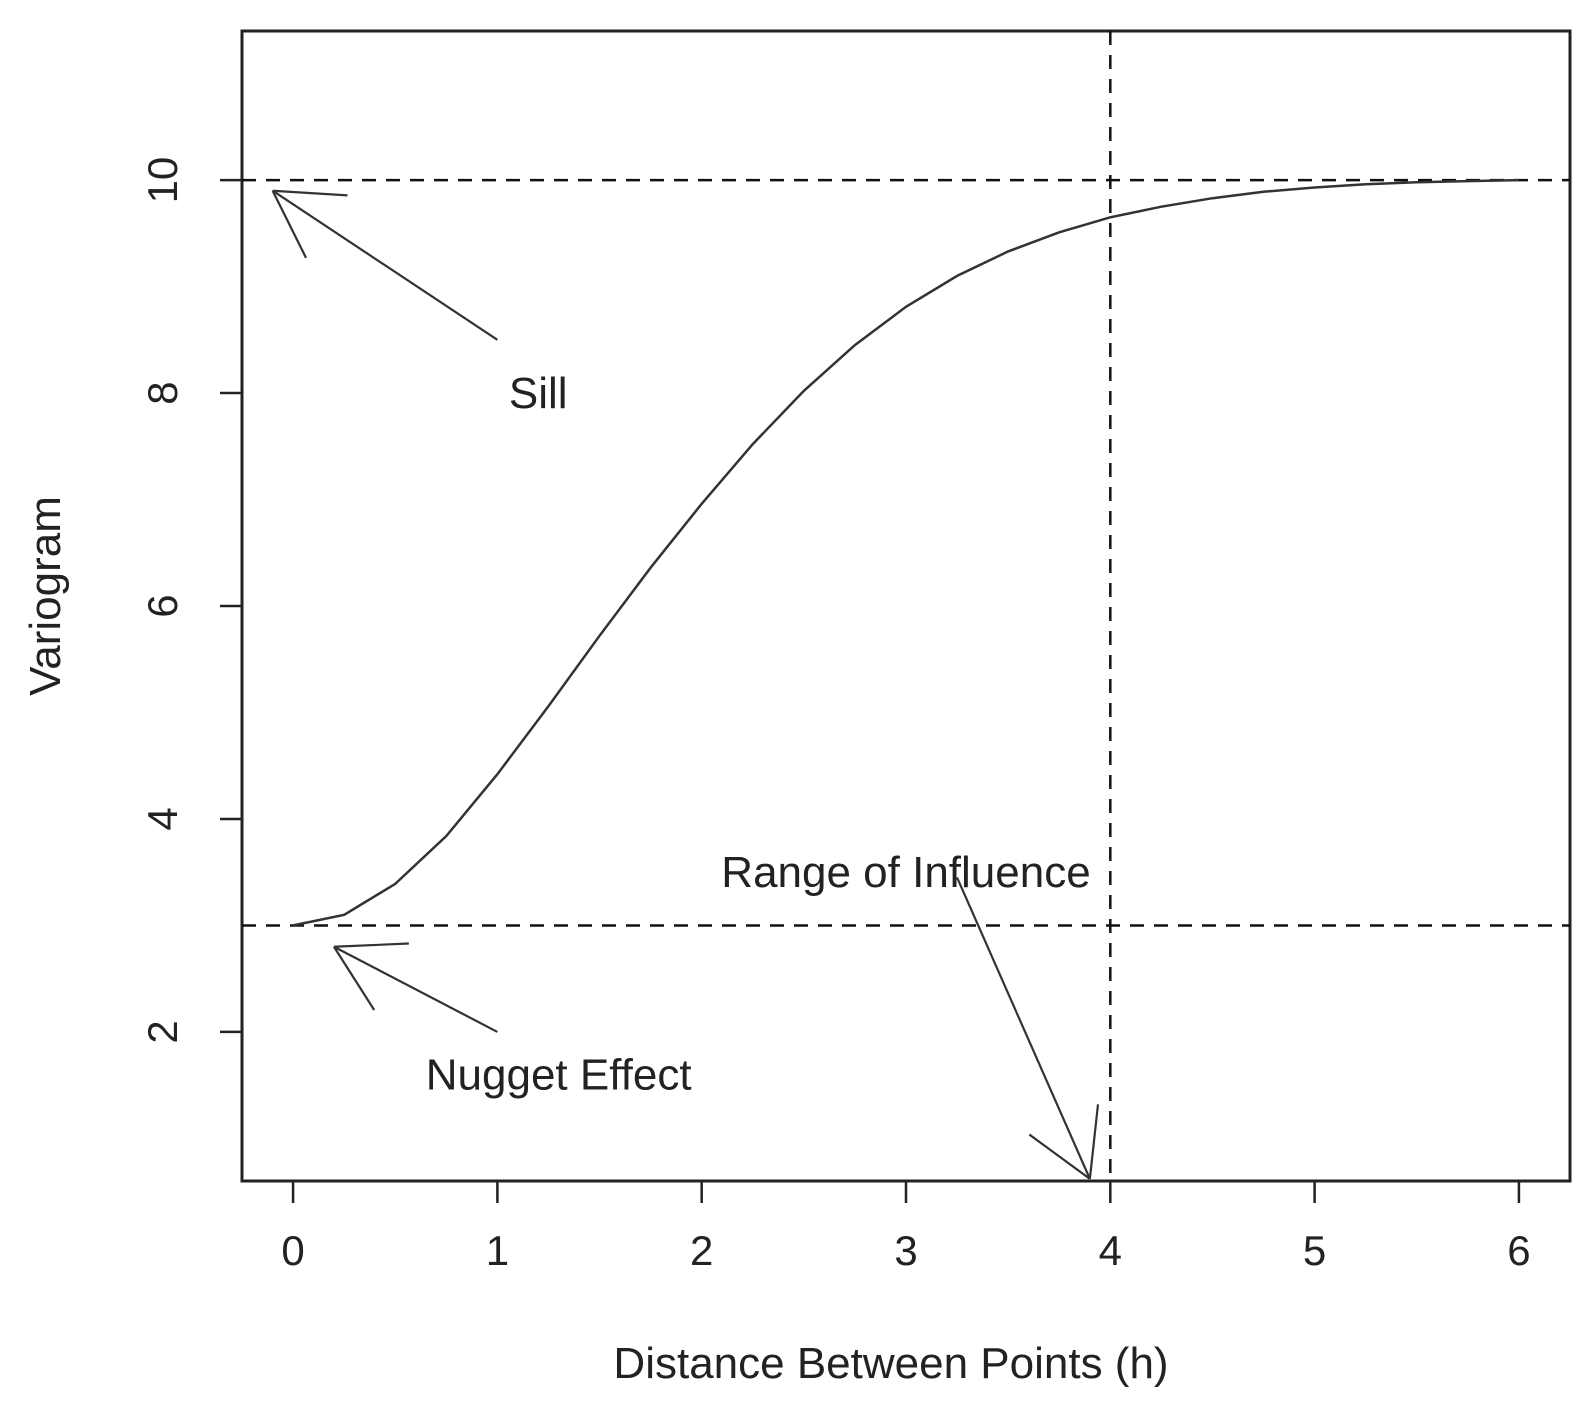  I want to click on range-arrow-shaft, so click(1023, 1028).